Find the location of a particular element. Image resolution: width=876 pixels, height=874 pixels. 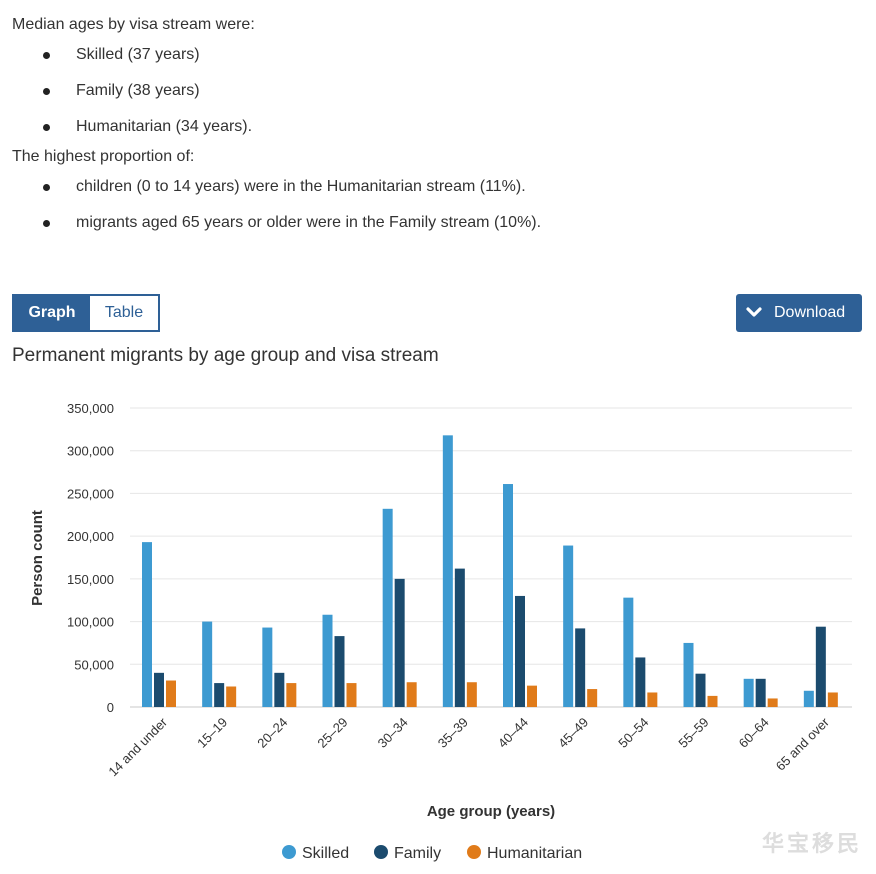

list-item: Humanitarian (34 years). is located at coordinates (276, 127).